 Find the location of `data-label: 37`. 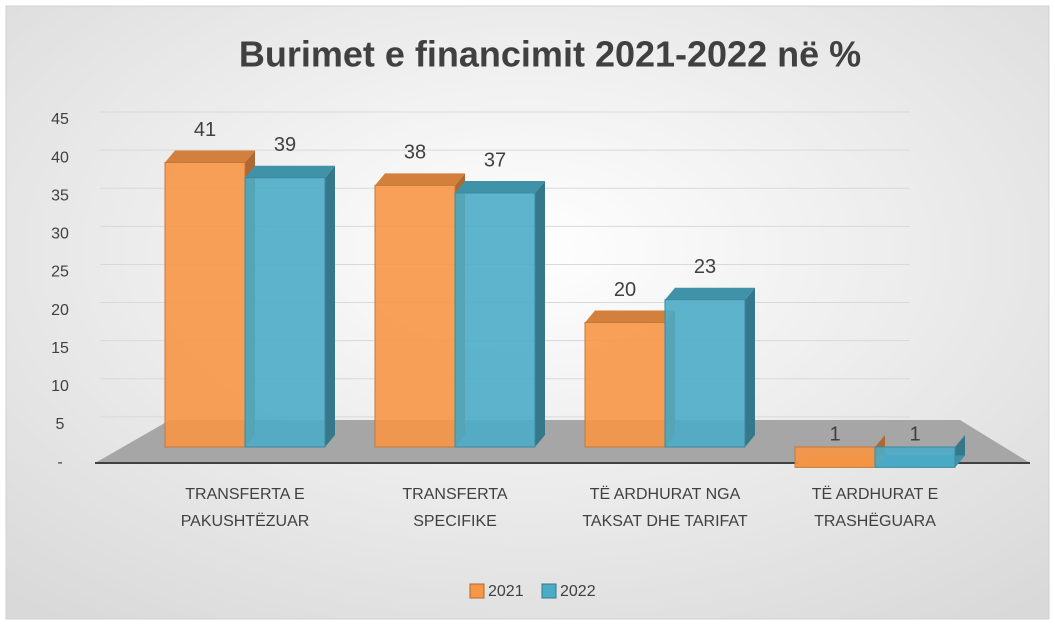

data-label: 37 is located at coordinates (495, 160).